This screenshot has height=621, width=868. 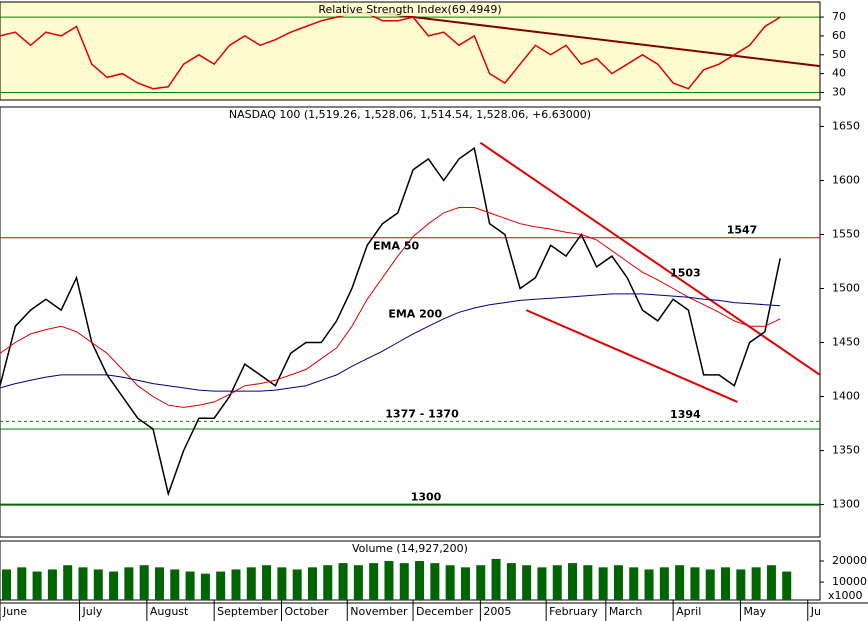 What do you see at coordinates (688, 611) in the screenshot?
I see `x-tick-label: April` at bounding box center [688, 611].